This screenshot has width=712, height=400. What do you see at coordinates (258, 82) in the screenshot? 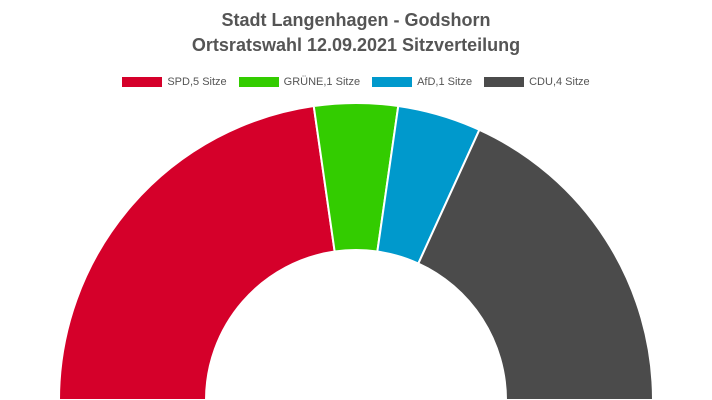
I see `legend-swatch-gruene` at bounding box center [258, 82].